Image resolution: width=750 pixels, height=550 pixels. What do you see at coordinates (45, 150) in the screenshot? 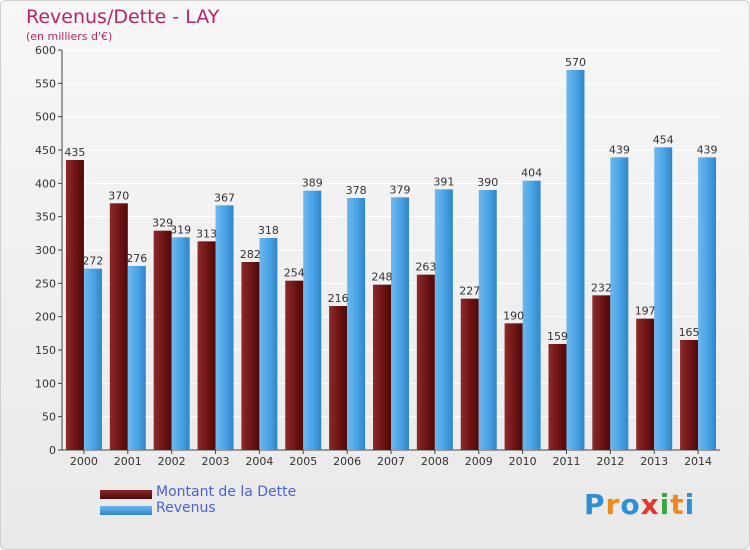
I see `y-tick-label: 450` at bounding box center [45, 150].